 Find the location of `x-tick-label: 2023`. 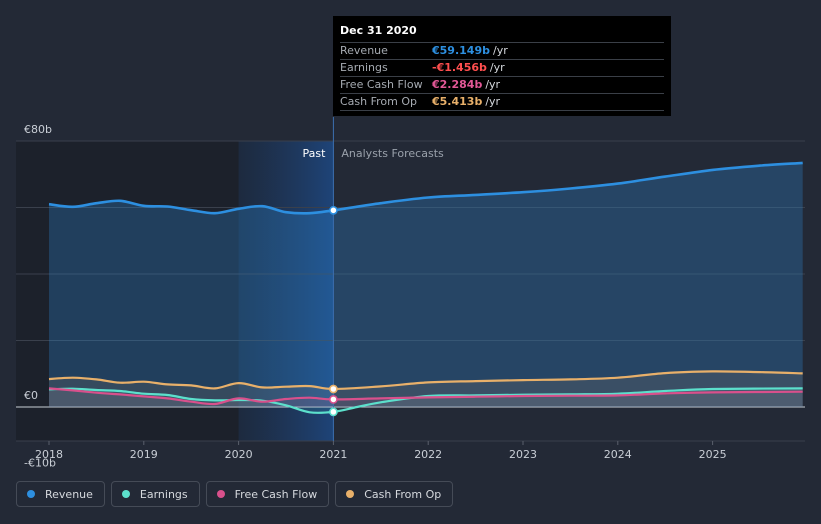

x-tick-label: 2023 is located at coordinates (523, 454).